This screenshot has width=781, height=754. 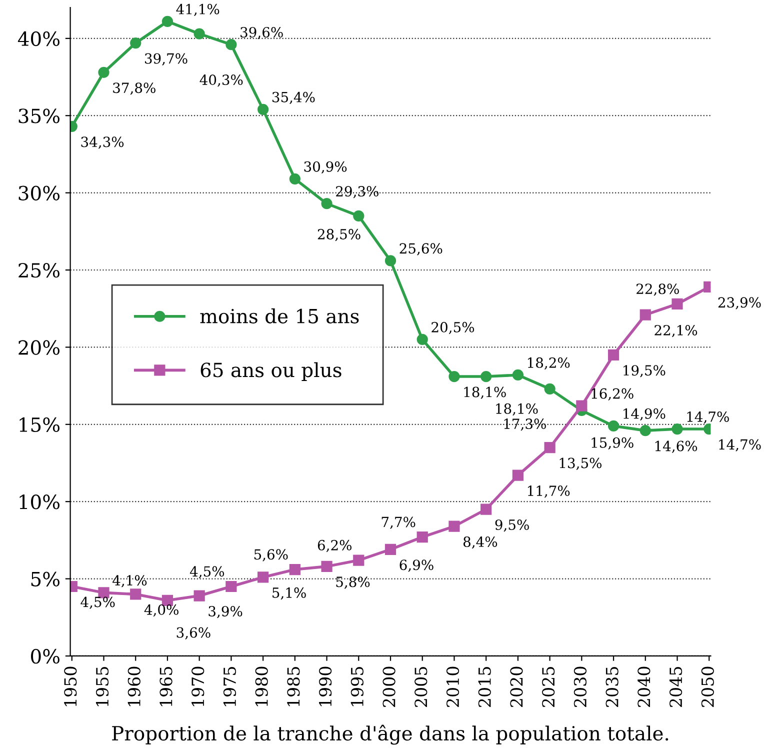 I want to click on data-label: 4,5%, so click(x=97, y=602).